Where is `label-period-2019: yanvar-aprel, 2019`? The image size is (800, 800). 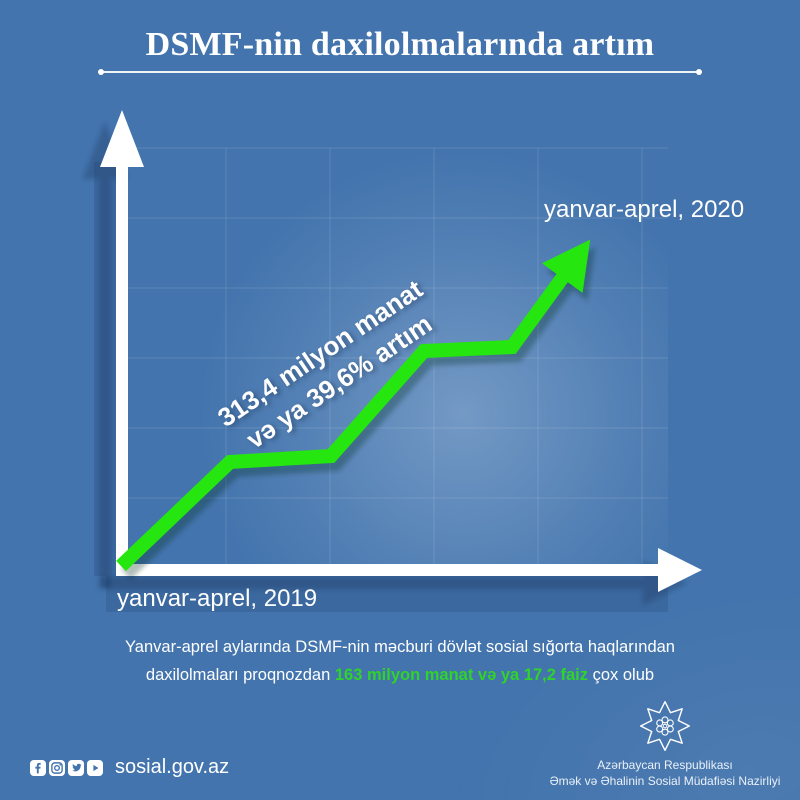
label-period-2019: yanvar-aprel, 2019 is located at coordinates (217, 598).